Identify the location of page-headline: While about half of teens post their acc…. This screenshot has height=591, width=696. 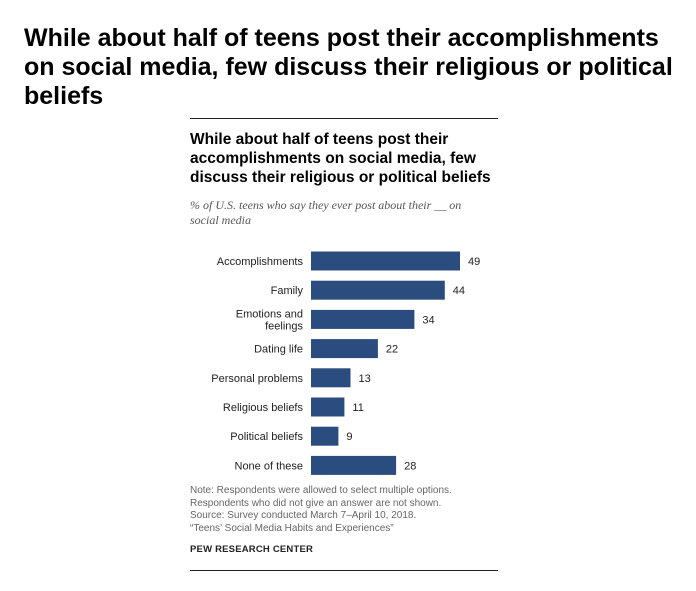
(348, 67).